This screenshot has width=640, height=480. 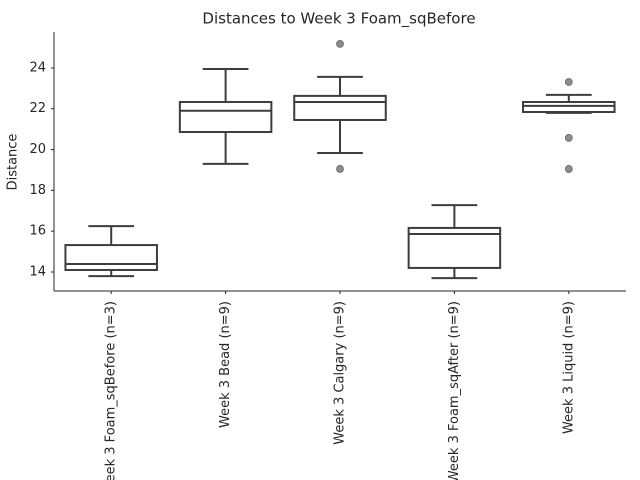 What do you see at coordinates (568, 367) in the screenshot?
I see `x-tick-label: Week 3 Liquid (n=9)` at bounding box center [568, 367].